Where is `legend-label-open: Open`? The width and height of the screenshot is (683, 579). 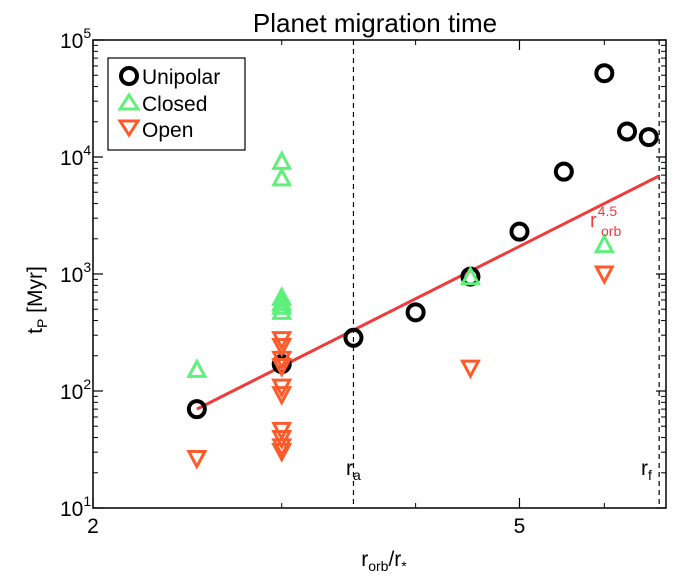 legend-label-open: Open is located at coordinates (167, 130).